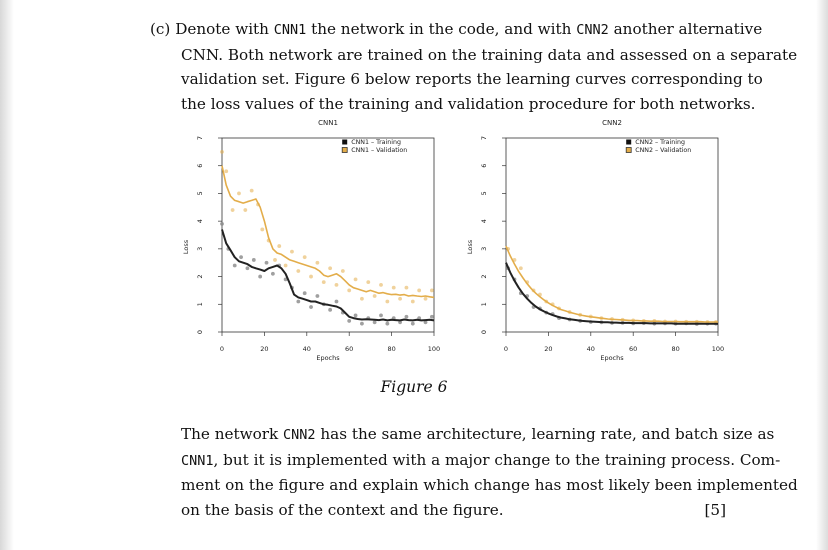 The image size is (828, 550). What do you see at coordinates (7, 275) in the screenshot?
I see `page-shadow-left` at bounding box center [7, 275].